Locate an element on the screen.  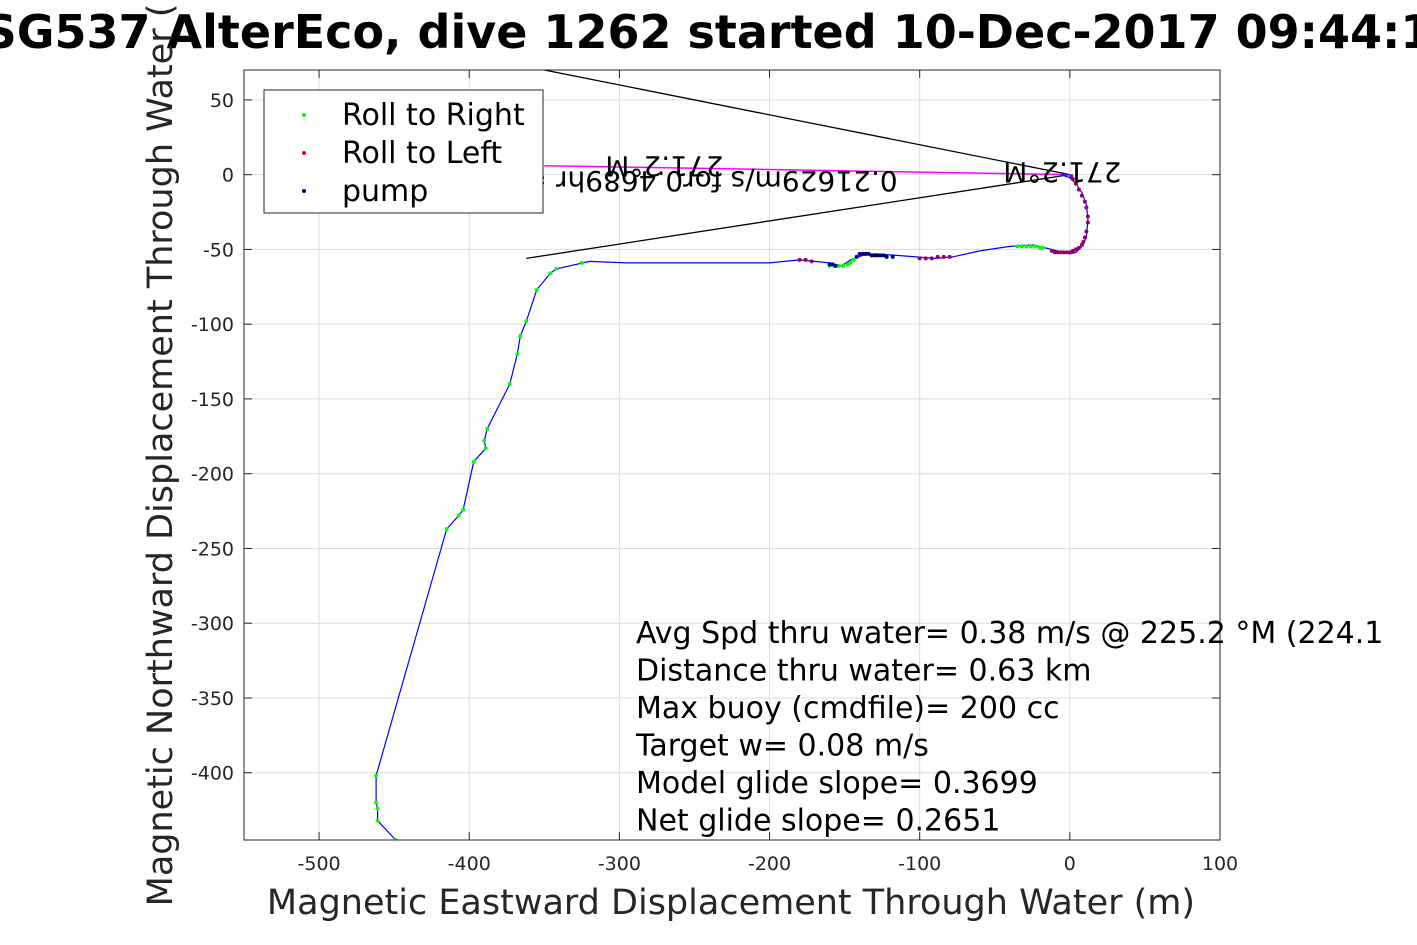
rotated-heading-label: 271.2°M is located at coordinates (664, 166).